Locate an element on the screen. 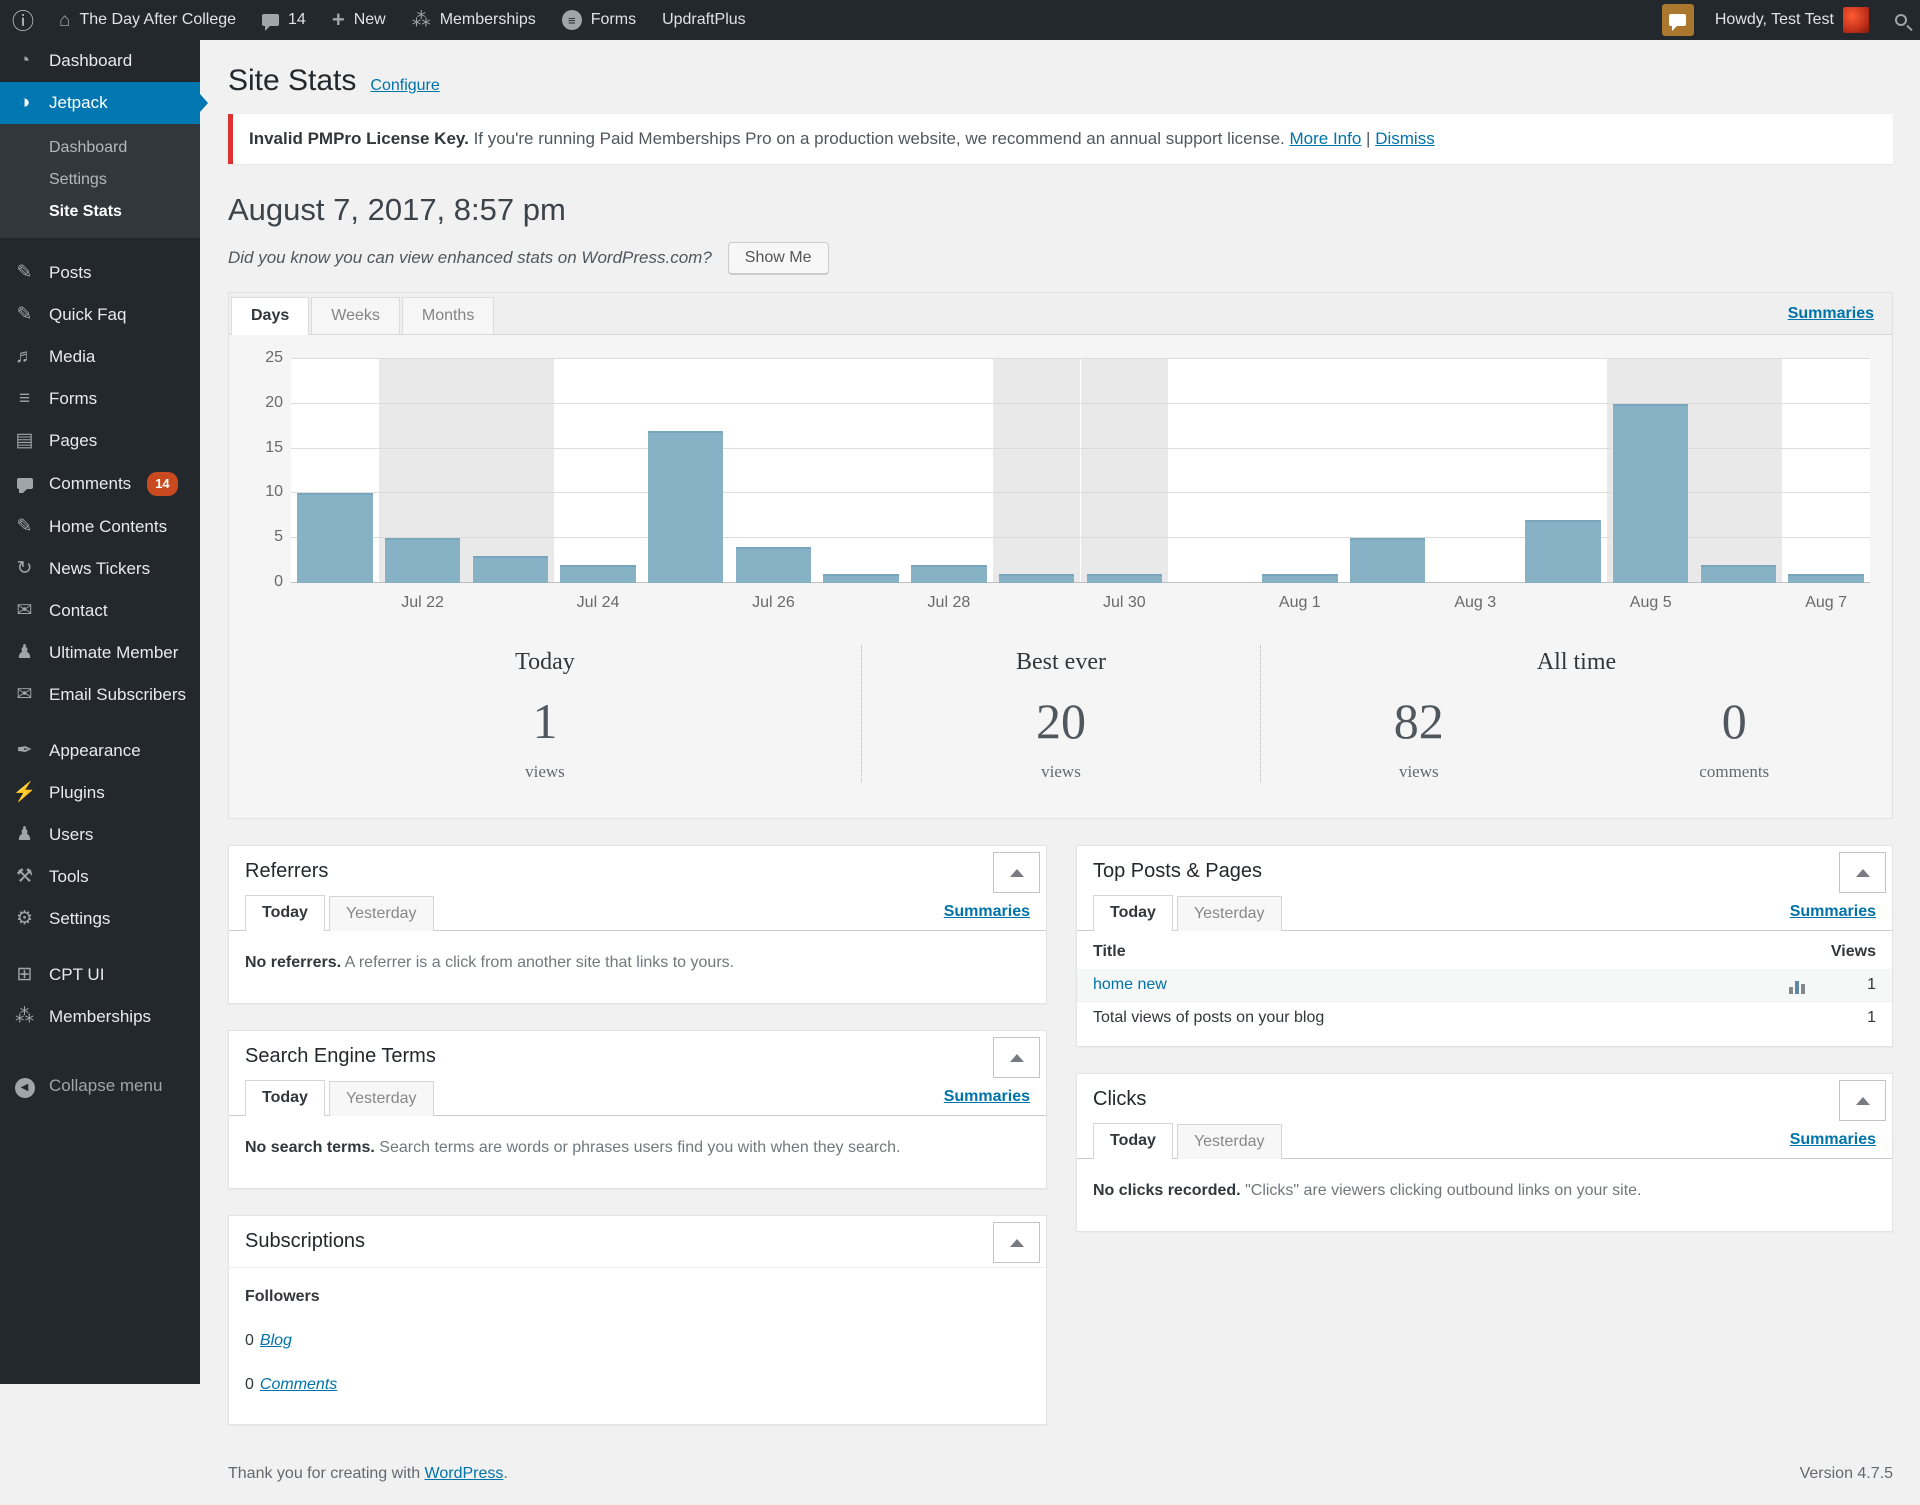  sidebar-item-home-contents: ✎ Home Contents is located at coordinates (100, 527).